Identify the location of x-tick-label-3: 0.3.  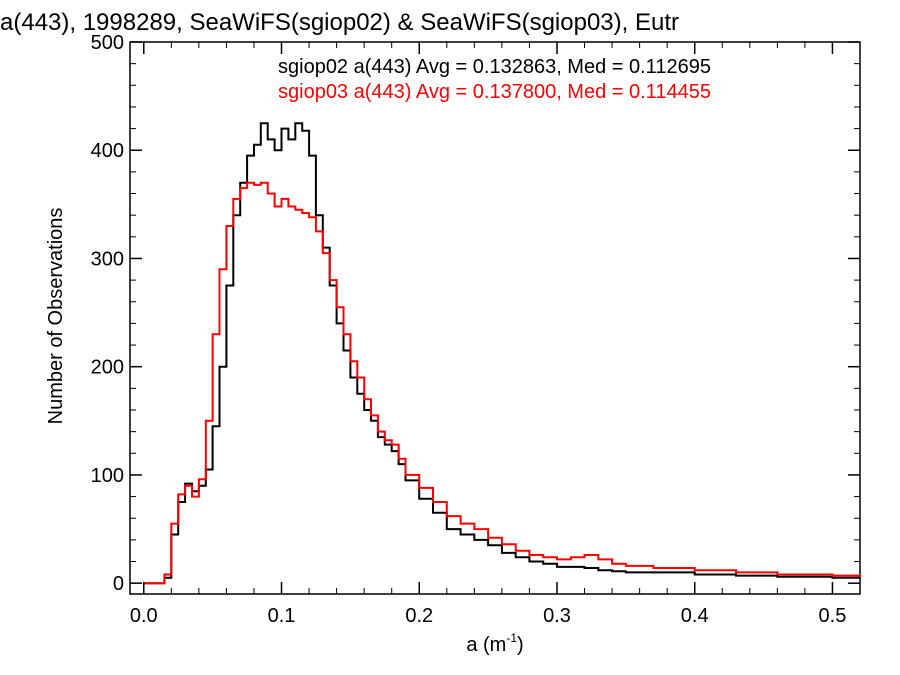
(557, 616).